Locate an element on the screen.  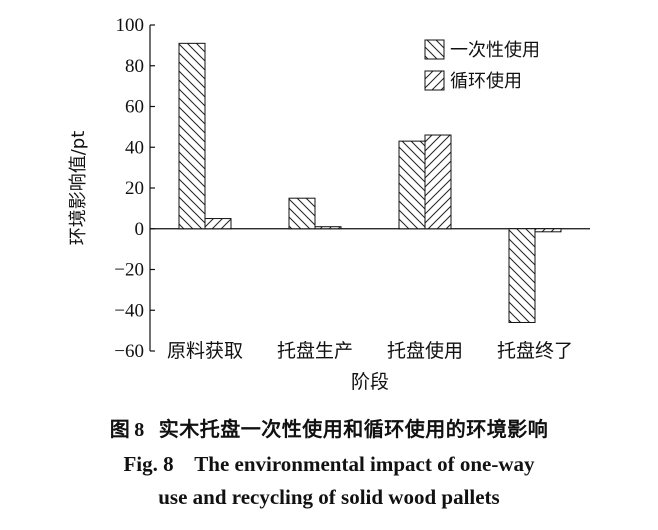
figure-caption-chinese: 图 8 实木托盘一次性使用和循环使用的环境影响 is located at coordinates (329, 427).